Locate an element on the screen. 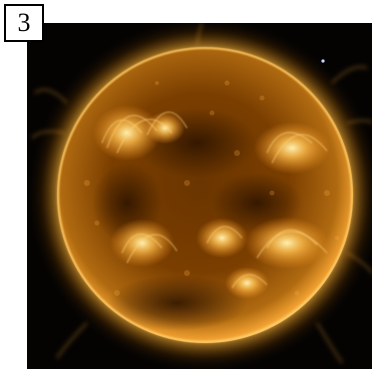 Image resolution: width=375 pixels, height=371 pixels. panel-label: 3 is located at coordinates (24, 23).